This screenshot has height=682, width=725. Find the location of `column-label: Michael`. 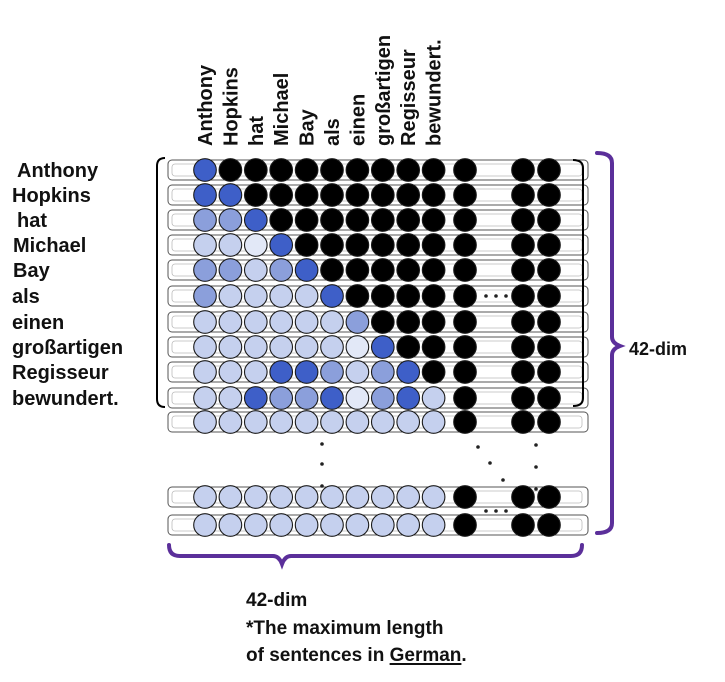

column-label: Michael is located at coordinates (282, 109).